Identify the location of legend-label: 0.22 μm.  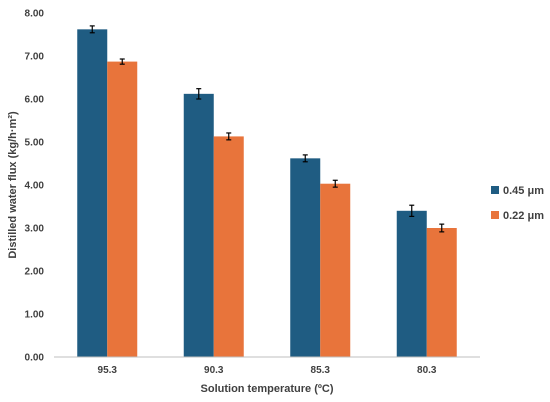
(523, 216).